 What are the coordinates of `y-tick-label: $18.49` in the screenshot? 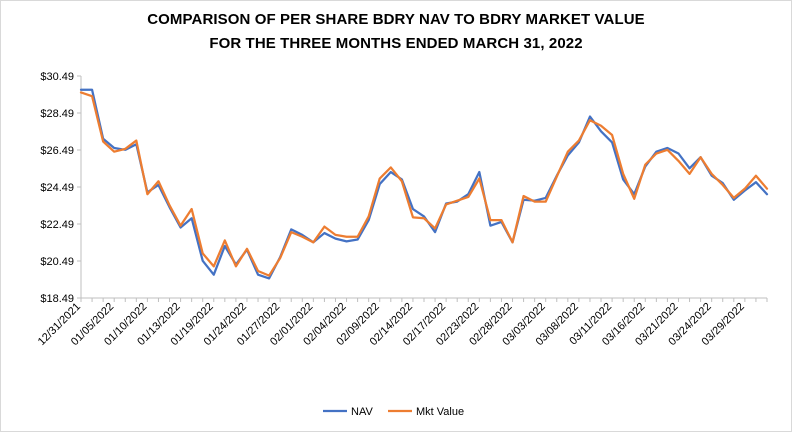 It's located at (57, 299).